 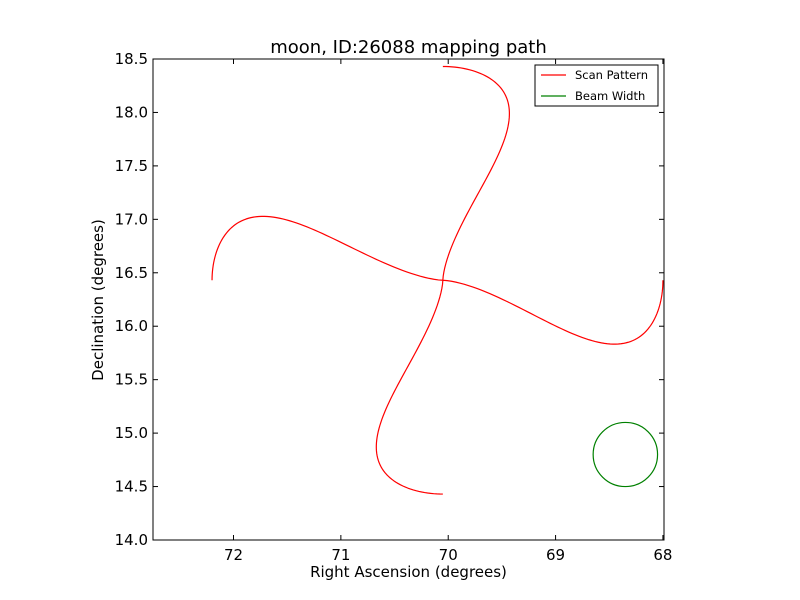 What do you see at coordinates (625, 454) in the screenshot?
I see `beam-width-circle` at bounding box center [625, 454].